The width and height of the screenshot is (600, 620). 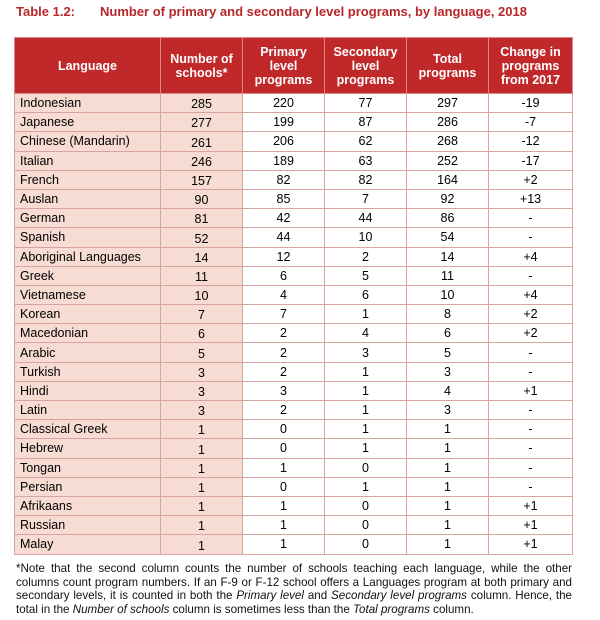 I want to click on change-cell: +2, so click(x=530, y=179).